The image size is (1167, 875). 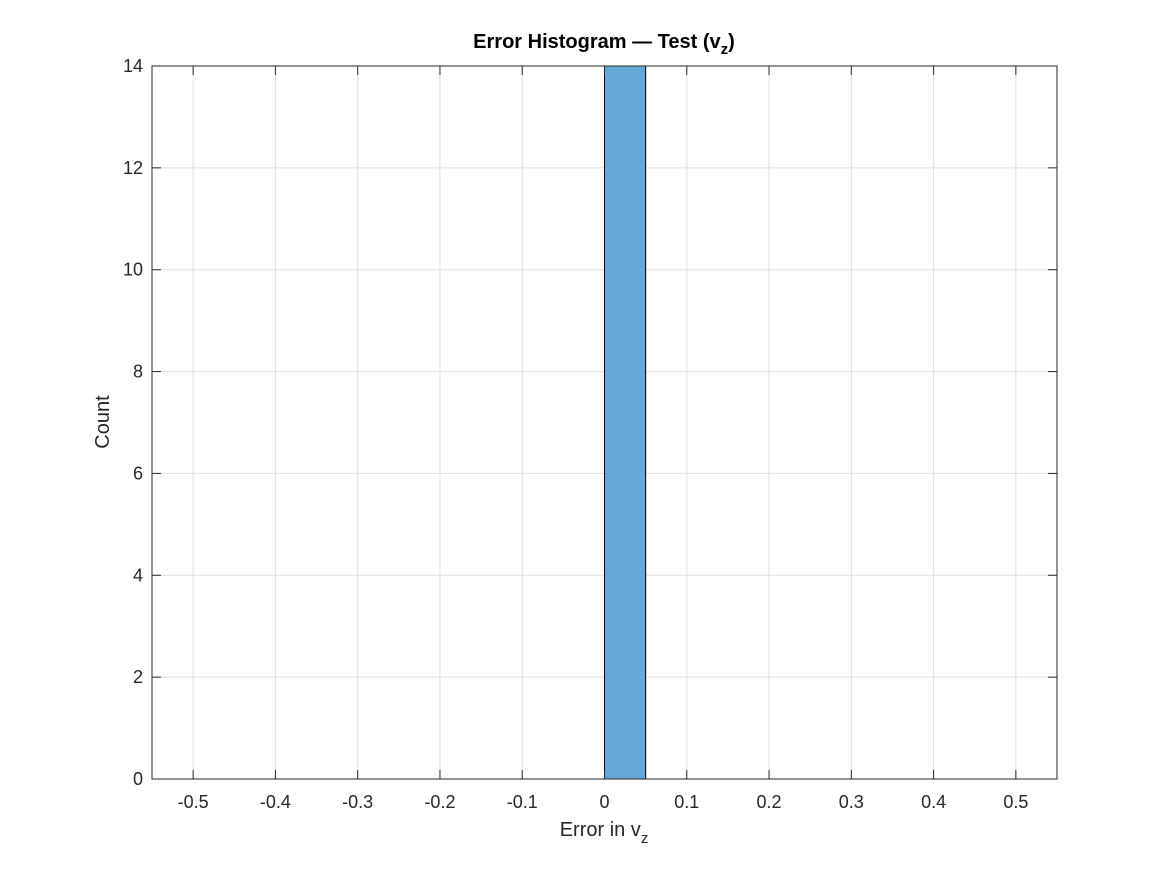 What do you see at coordinates (103, 422) in the screenshot?
I see `y-axis-label: Count` at bounding box center [103, 422].